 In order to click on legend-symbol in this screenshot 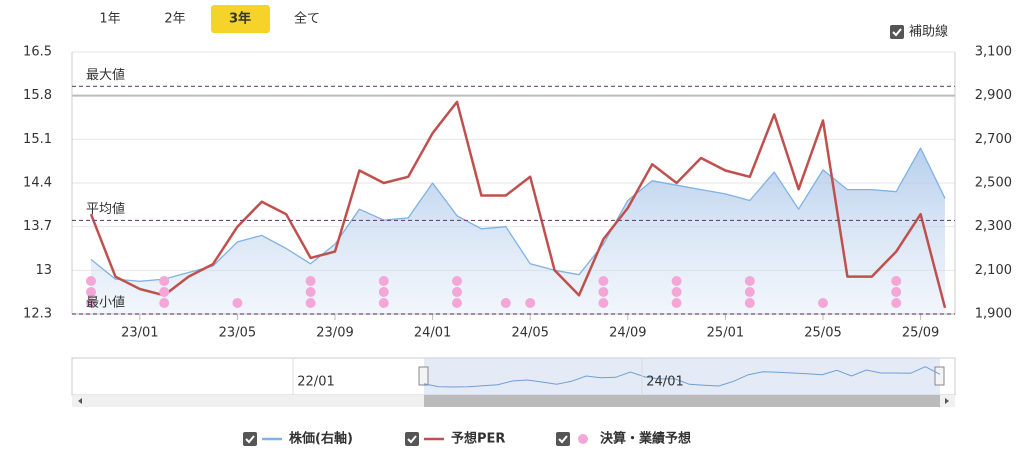, I will do `click(583, 439)`.